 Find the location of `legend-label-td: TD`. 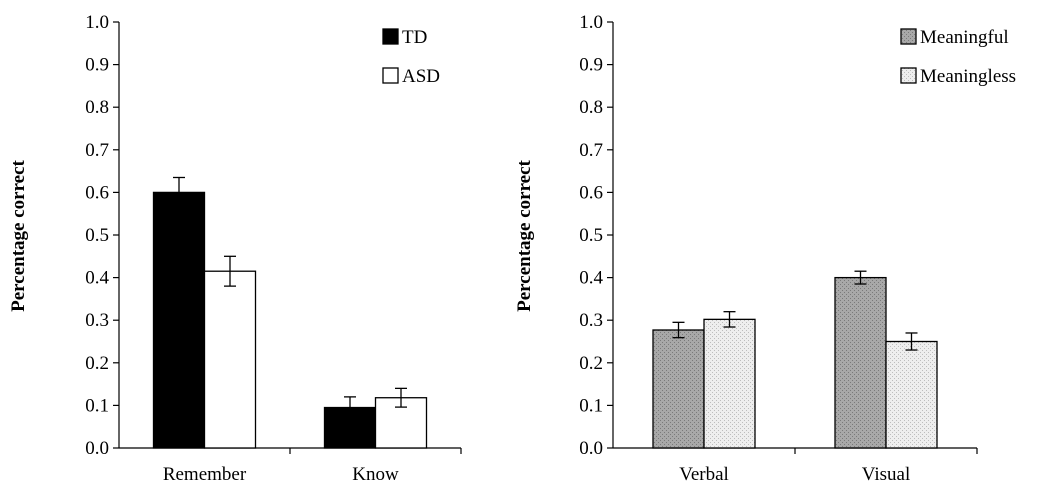

legend-label-td: TD is located at coordinates (414, 37).